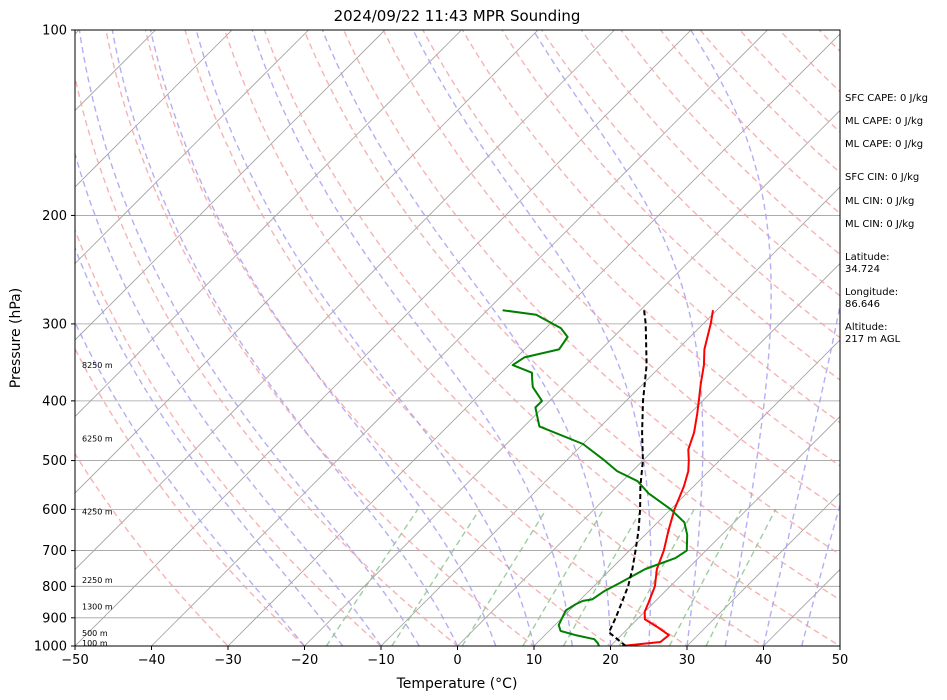 The width and height of the screenshot is (947, 700). What do you see at coordinates (627, 478) in the screenshot?
I see `parcel-profile` at bounding box center [627, 478].